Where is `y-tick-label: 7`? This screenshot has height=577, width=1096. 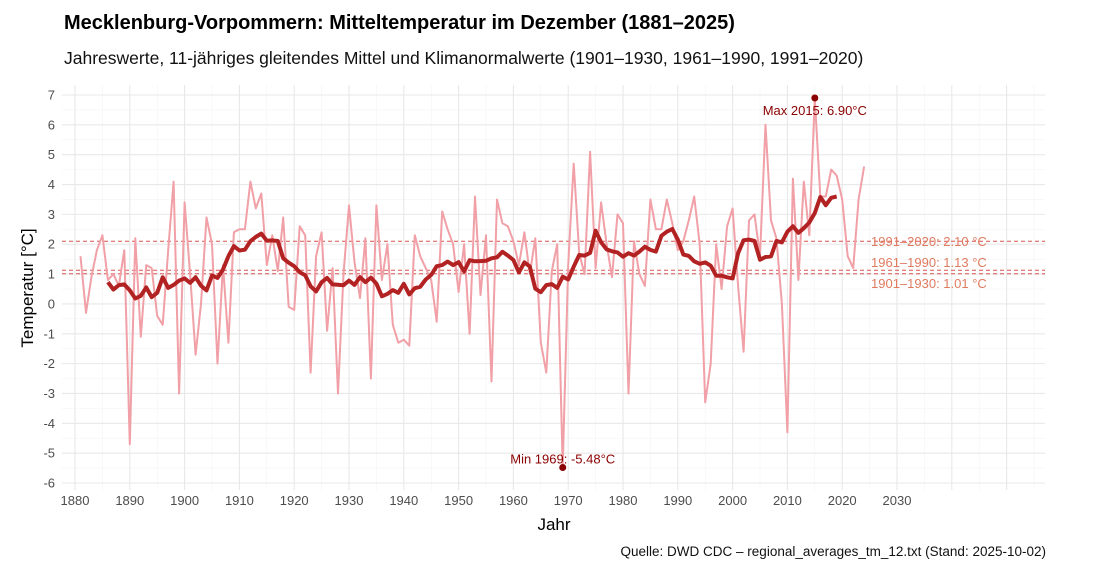
y-tick-label: 7 is located at coordinates (51, 95).